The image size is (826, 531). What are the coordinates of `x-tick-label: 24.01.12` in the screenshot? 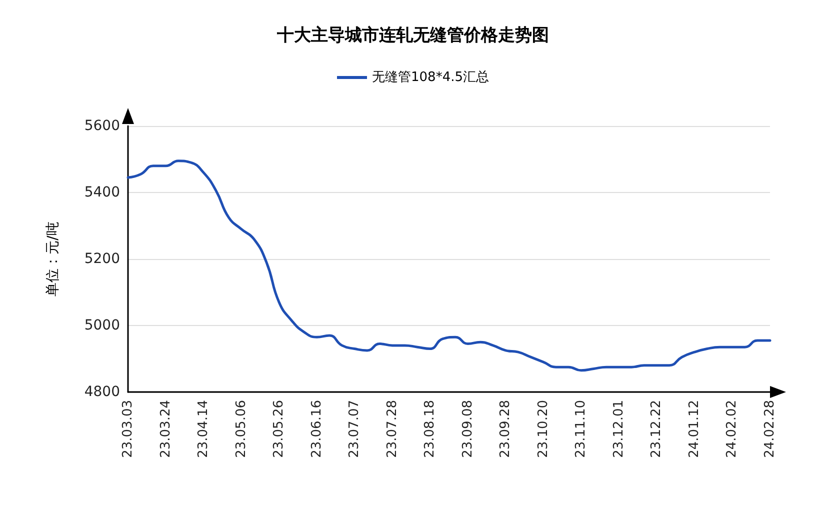 It's located at (694, 429).